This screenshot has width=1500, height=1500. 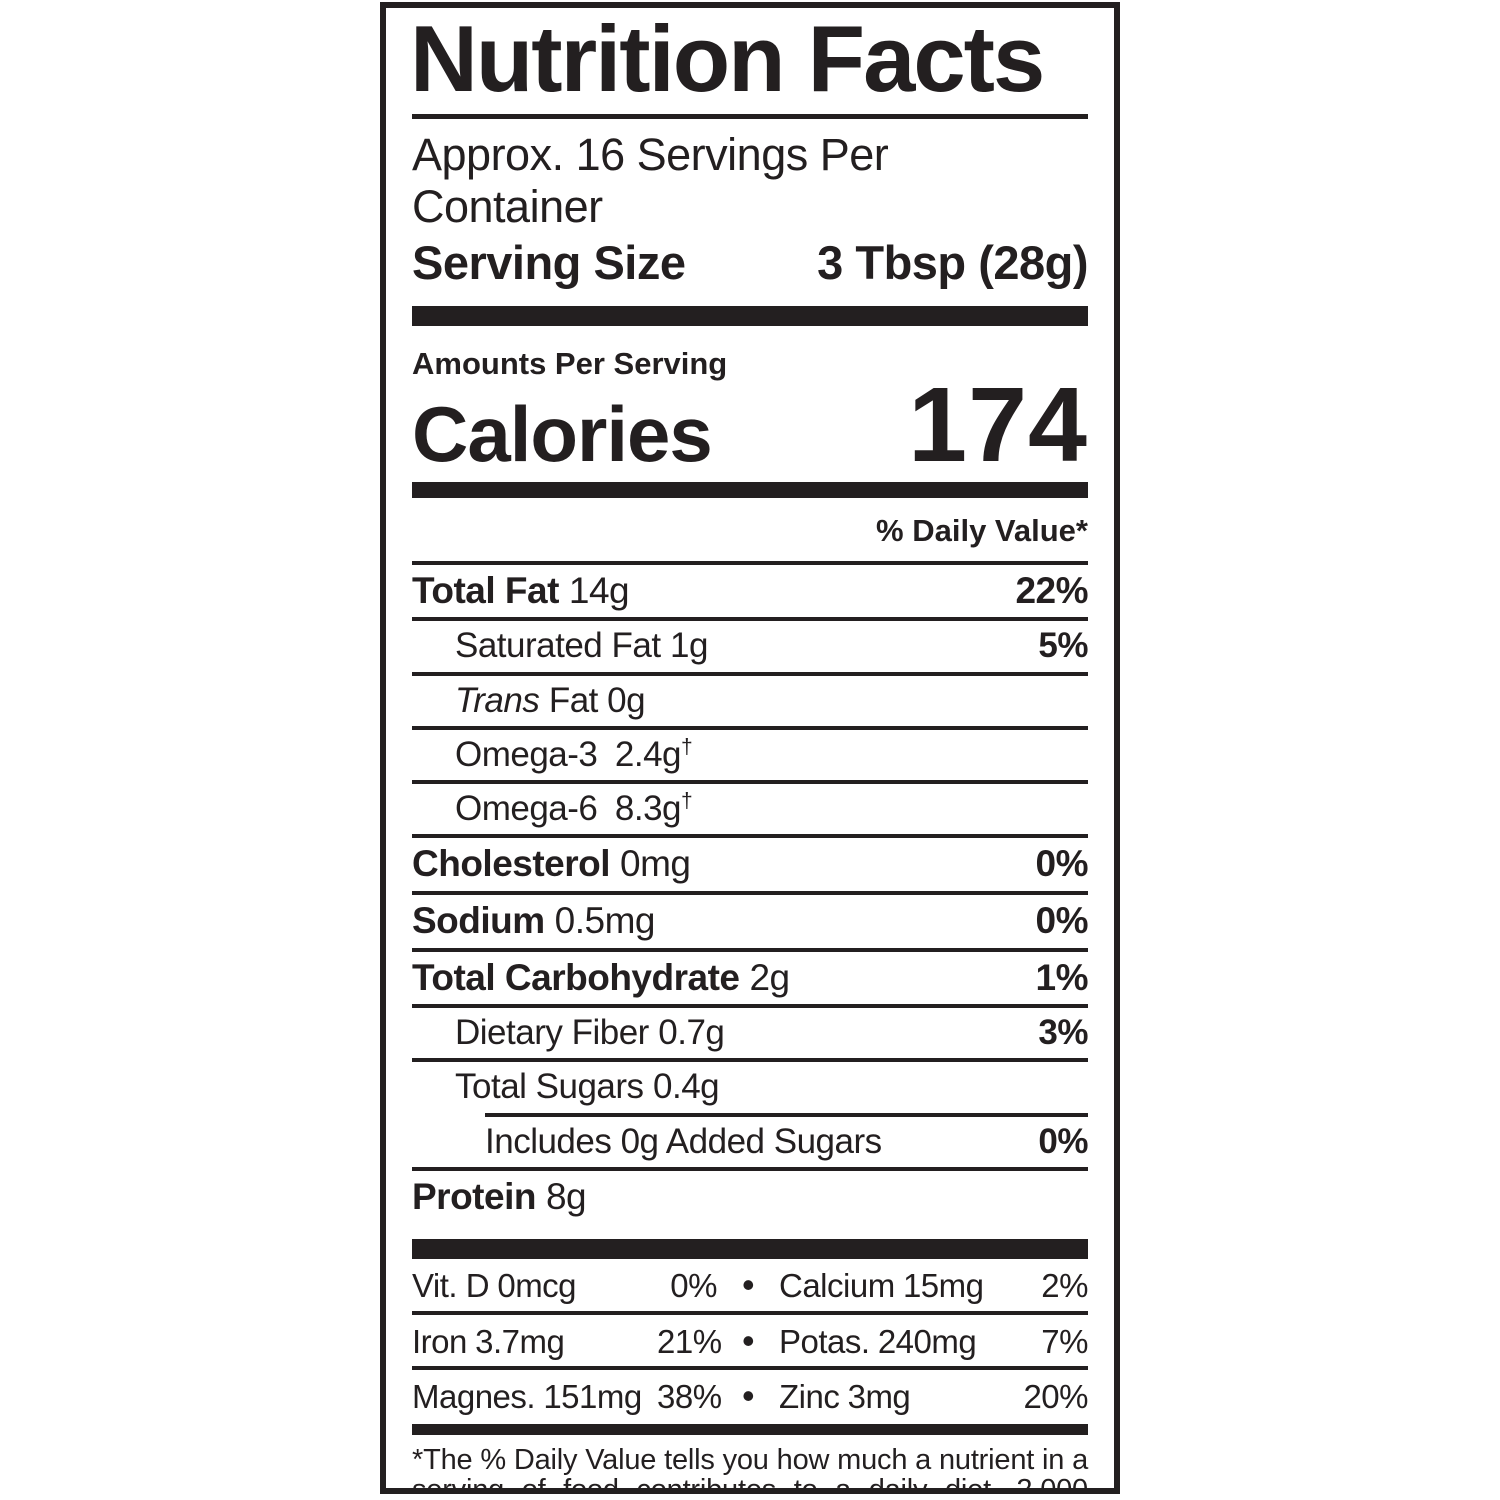 I want to click on micronutrient-amount: 15mg, so click(x=943, y=1286).